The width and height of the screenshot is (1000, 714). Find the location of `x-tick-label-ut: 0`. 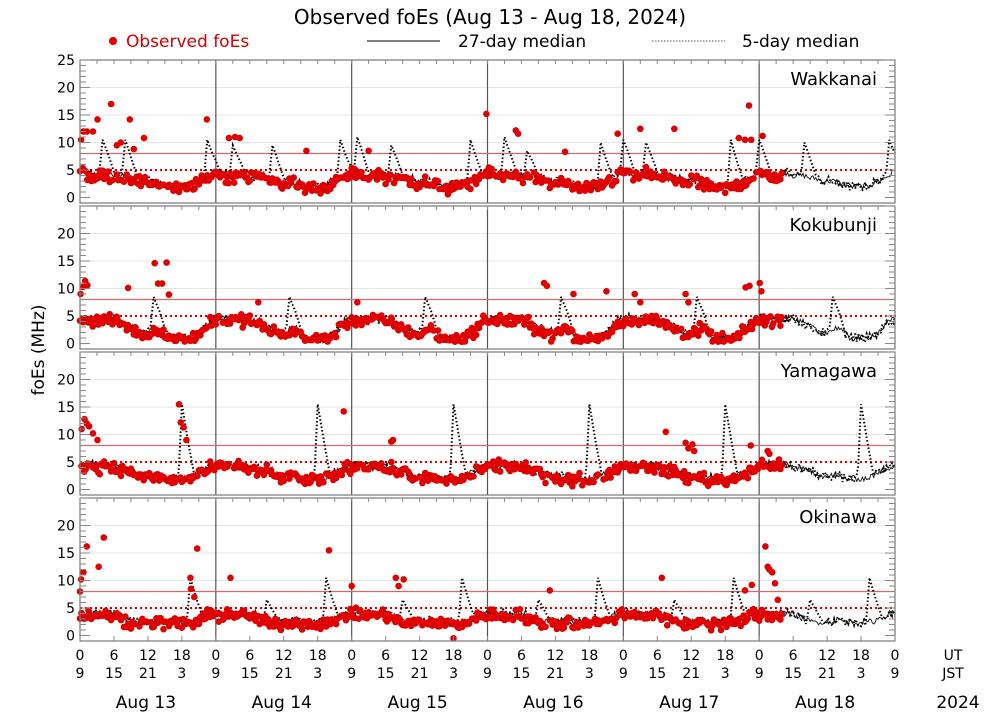

x-tick-label-ut: 0 is located at coordinates (487, 656).